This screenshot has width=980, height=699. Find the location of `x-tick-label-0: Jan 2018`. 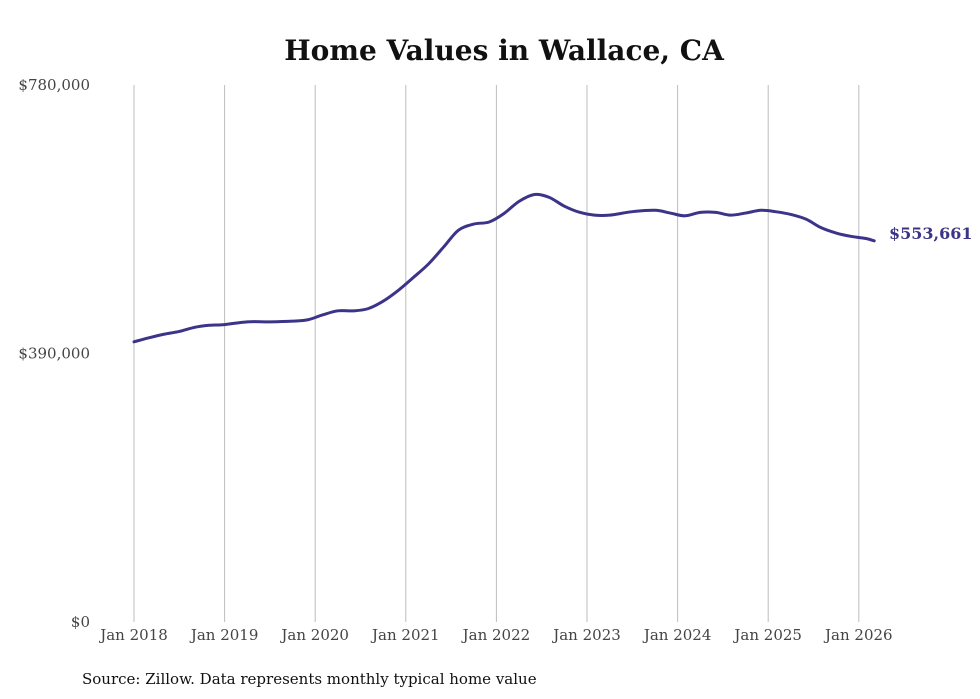

x-tick-label-0: Jan 2018 is located at coordinates (133, 635).